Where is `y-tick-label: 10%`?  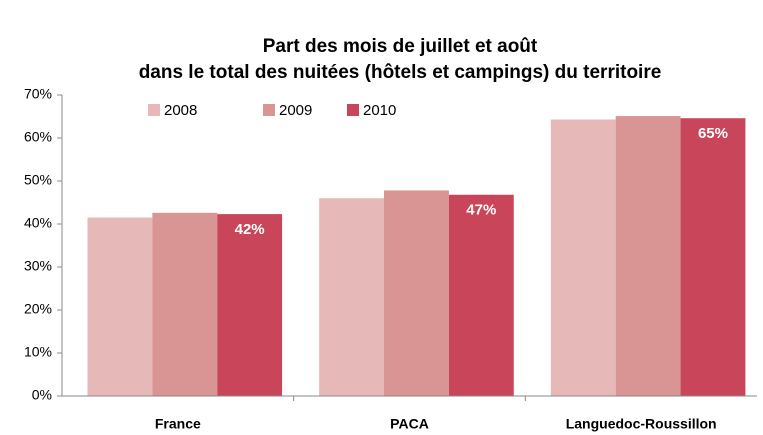 y-tick-label: 10% is located at coordinates (38, 352).